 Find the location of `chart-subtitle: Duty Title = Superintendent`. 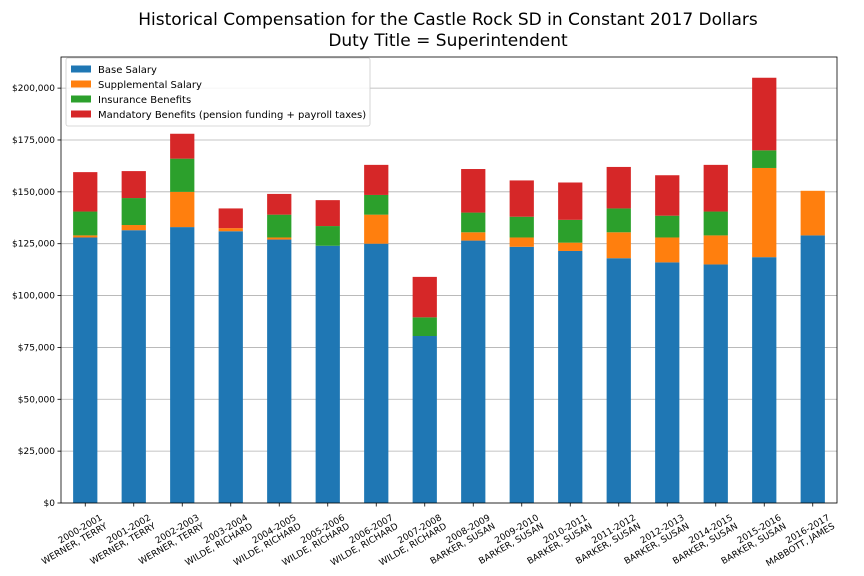

chart-subtitle: Duty Title = Superintendent is located at coordinates (448, 41).